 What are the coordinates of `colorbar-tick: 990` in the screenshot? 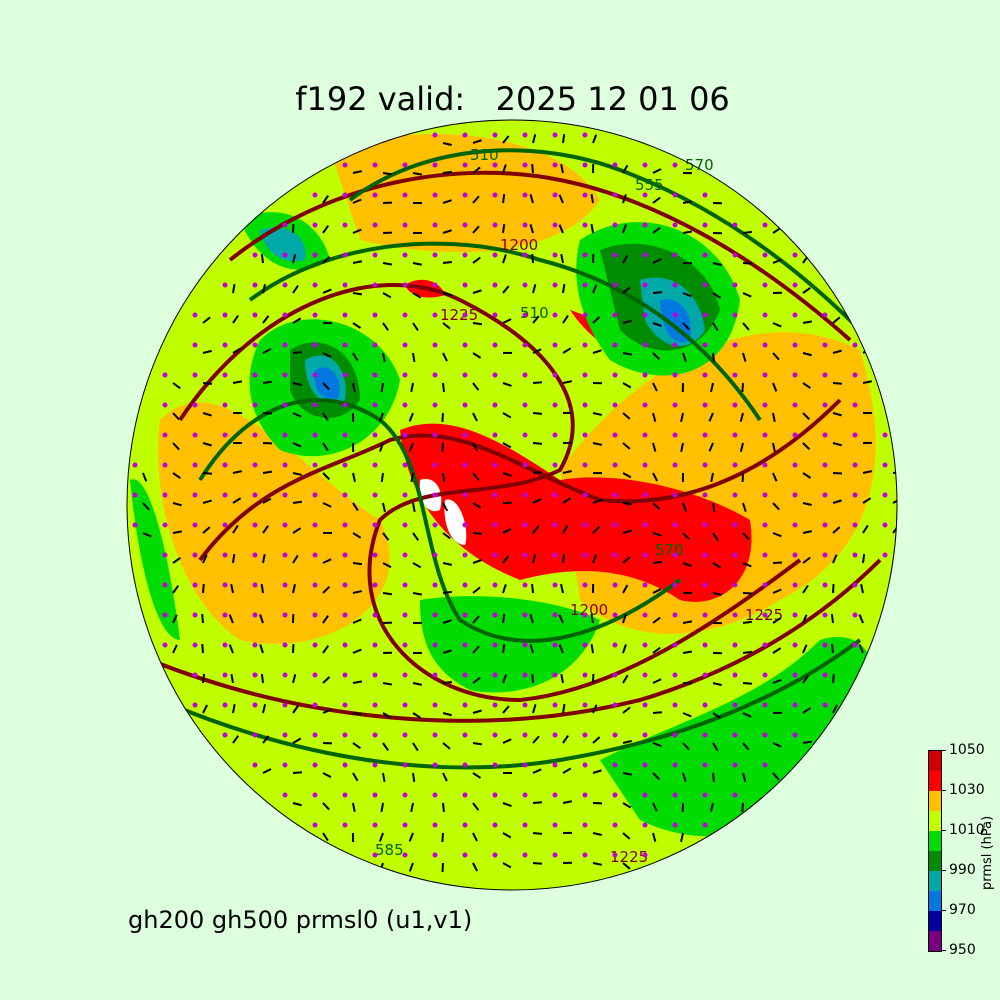 It's located at (958, 870).